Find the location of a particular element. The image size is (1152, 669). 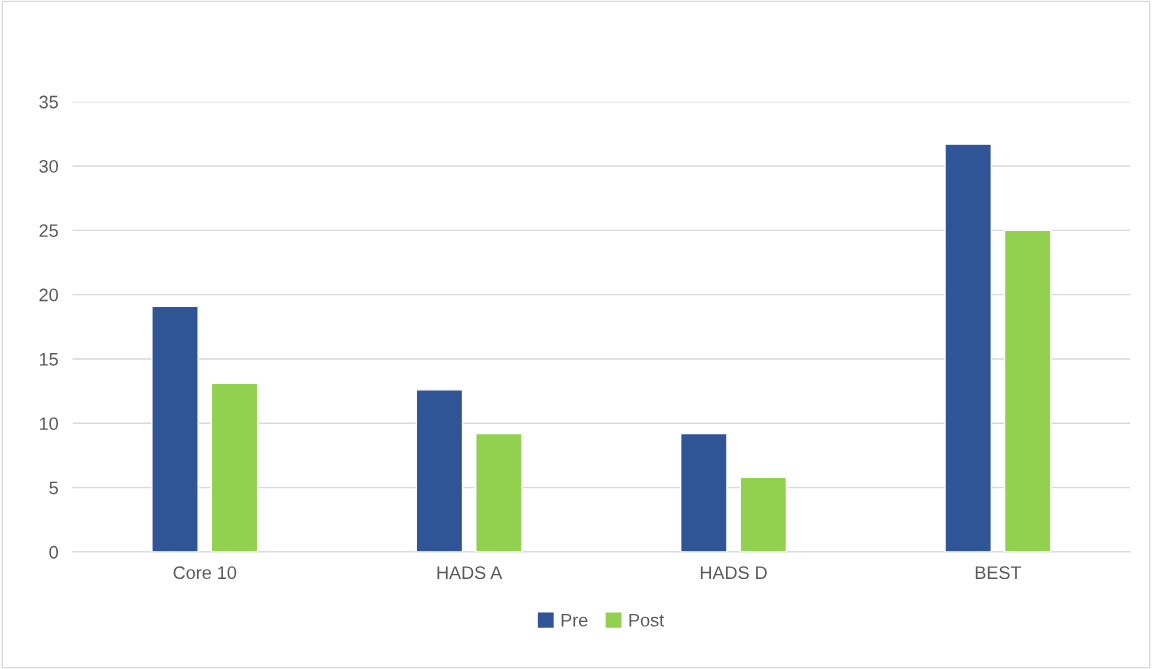

y-tick-label: 35 is located at coordinates (48, 102).